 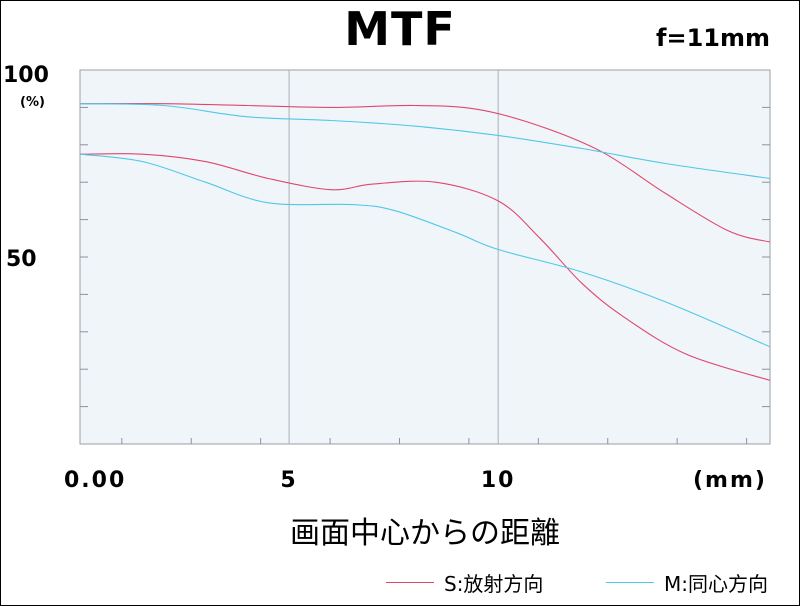 What do you see at coordinates (410, 582) in the screenshot?
I see `legend-swatch-s` at bounding box center [410, 582].